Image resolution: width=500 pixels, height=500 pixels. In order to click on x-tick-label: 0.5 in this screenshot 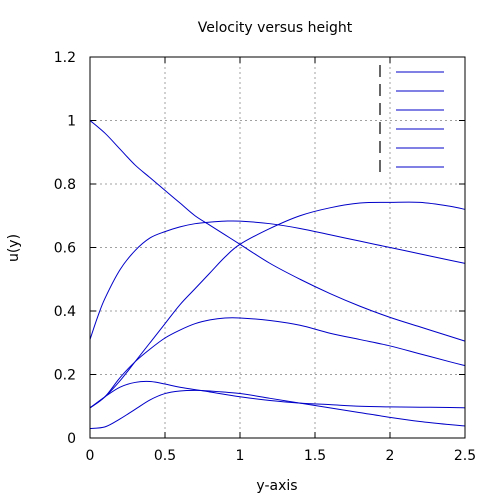, I will do `click(165, 456)`.